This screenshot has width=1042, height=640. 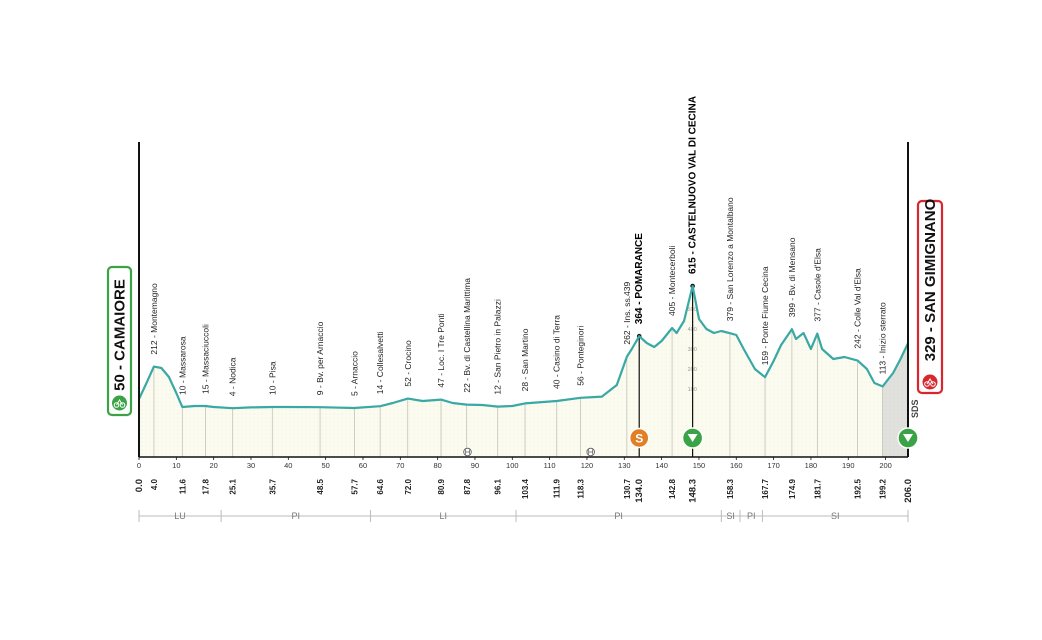 What do you see at coordinates (354, 486) in the screenshot?
I see `waypoint-km: 57.7` at bounding box center [354, 486].